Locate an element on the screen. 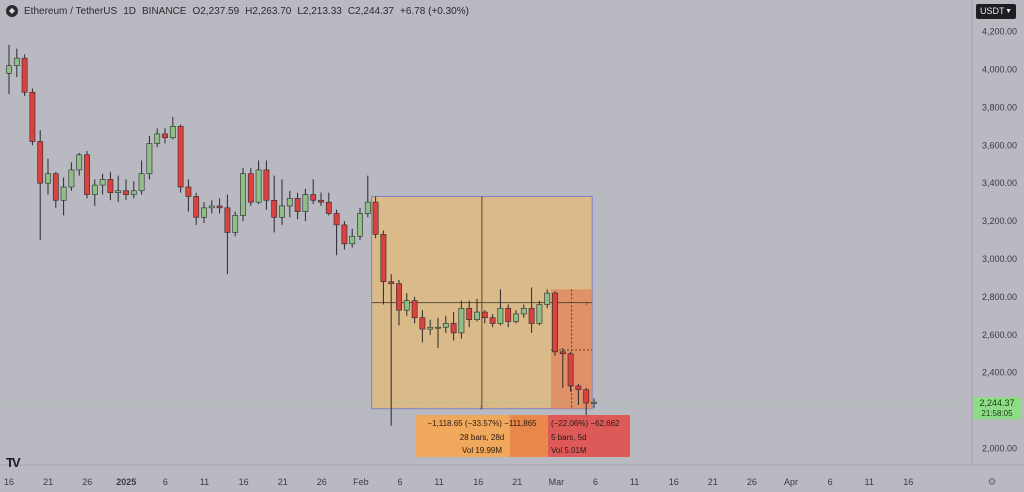 Image resolution: width=1024 pixels, height=492 pixels. measure-1-change-label: −1,118.65 (−33.57%) −111,865 is located at coordinates (482, 423).